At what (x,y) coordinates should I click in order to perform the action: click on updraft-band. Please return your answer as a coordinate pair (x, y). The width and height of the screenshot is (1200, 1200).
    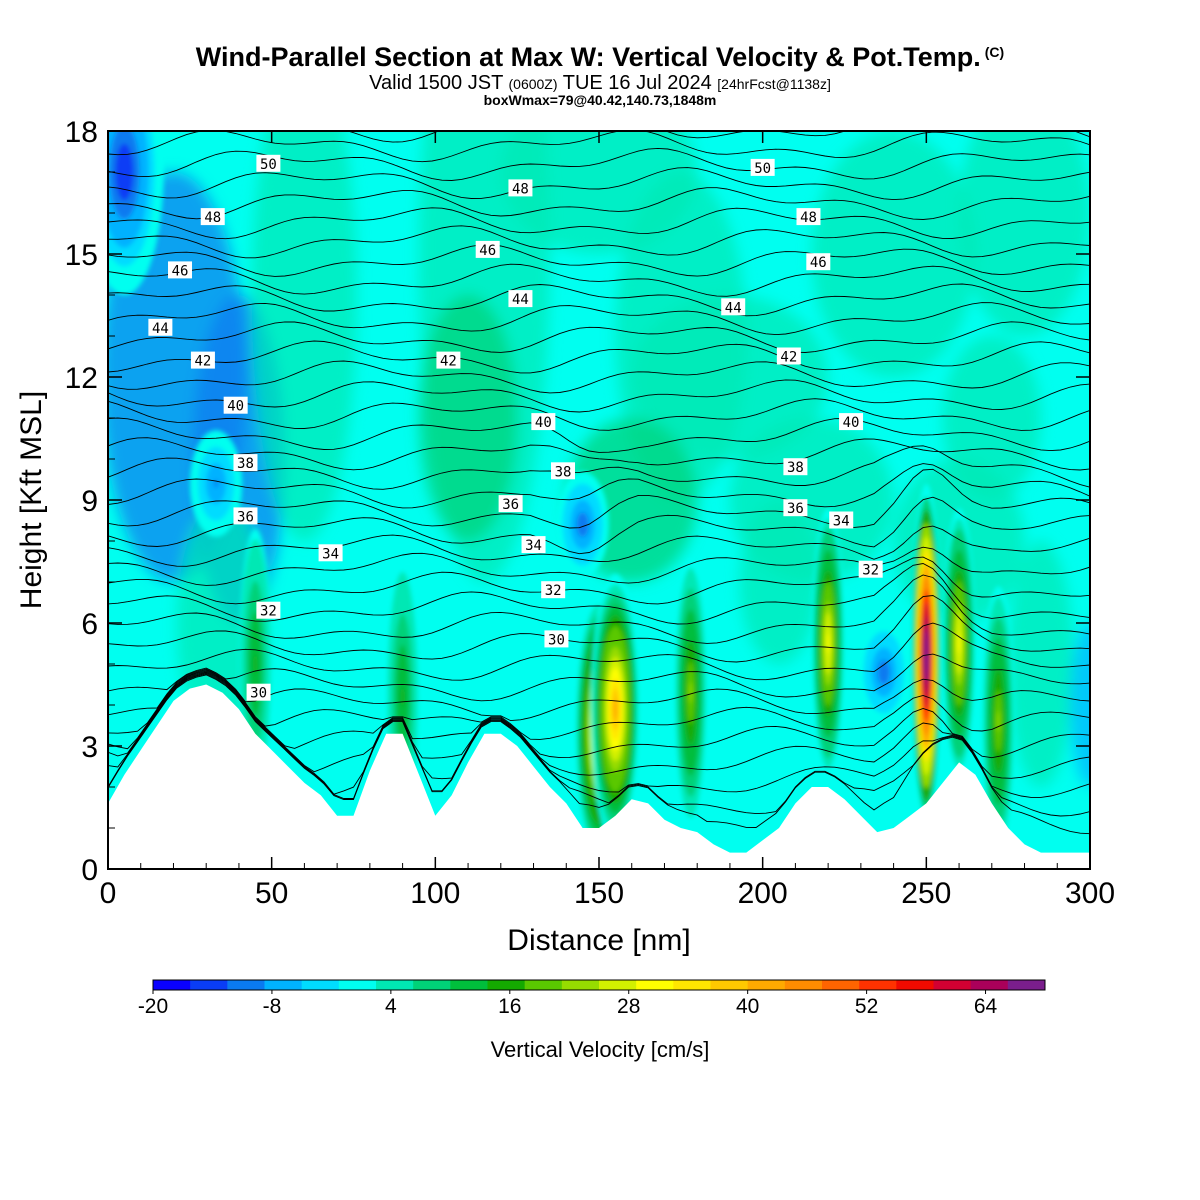
    Looking at the image, I should click on (828, 643).